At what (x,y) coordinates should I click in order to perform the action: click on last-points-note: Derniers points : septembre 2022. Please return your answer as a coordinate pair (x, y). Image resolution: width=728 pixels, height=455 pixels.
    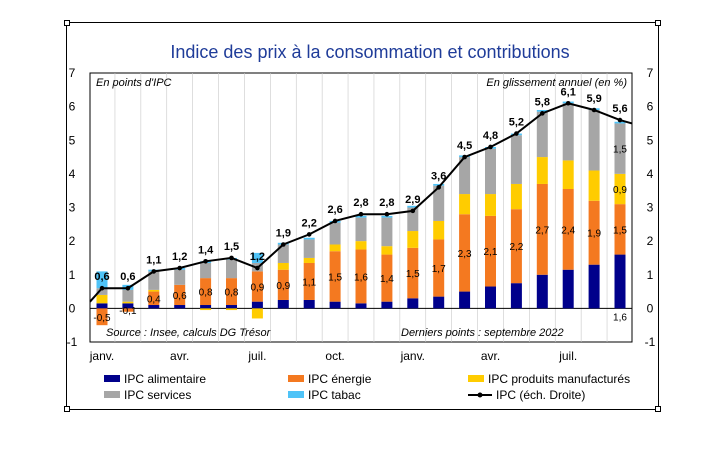
    Looking at the image, I should click on (482, 333).